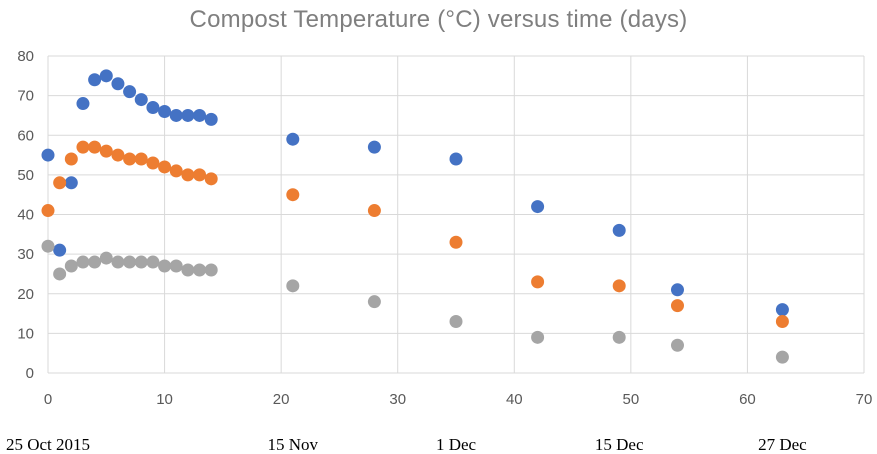 This screenshot has width=877, height=454. Describe the element at coordinates (48, 399) in the screenshot. I see `x-tick-label: 0` at that location.